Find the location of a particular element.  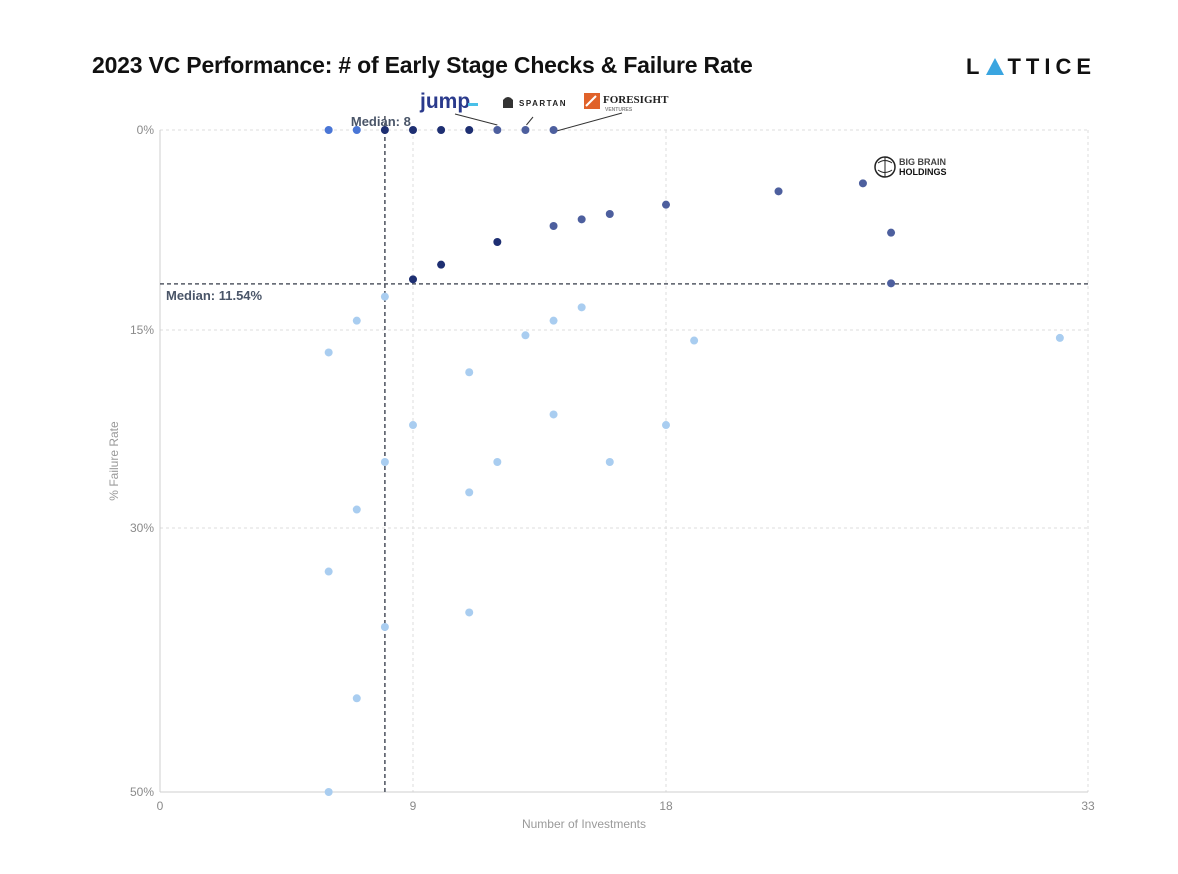

median-y-label: Median: 11.54% is located at coordinates (214, 295).